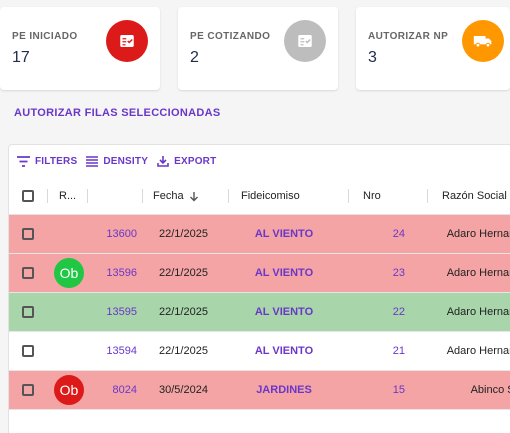  I want to click on density-label: DENSITY, so click(126, 161).